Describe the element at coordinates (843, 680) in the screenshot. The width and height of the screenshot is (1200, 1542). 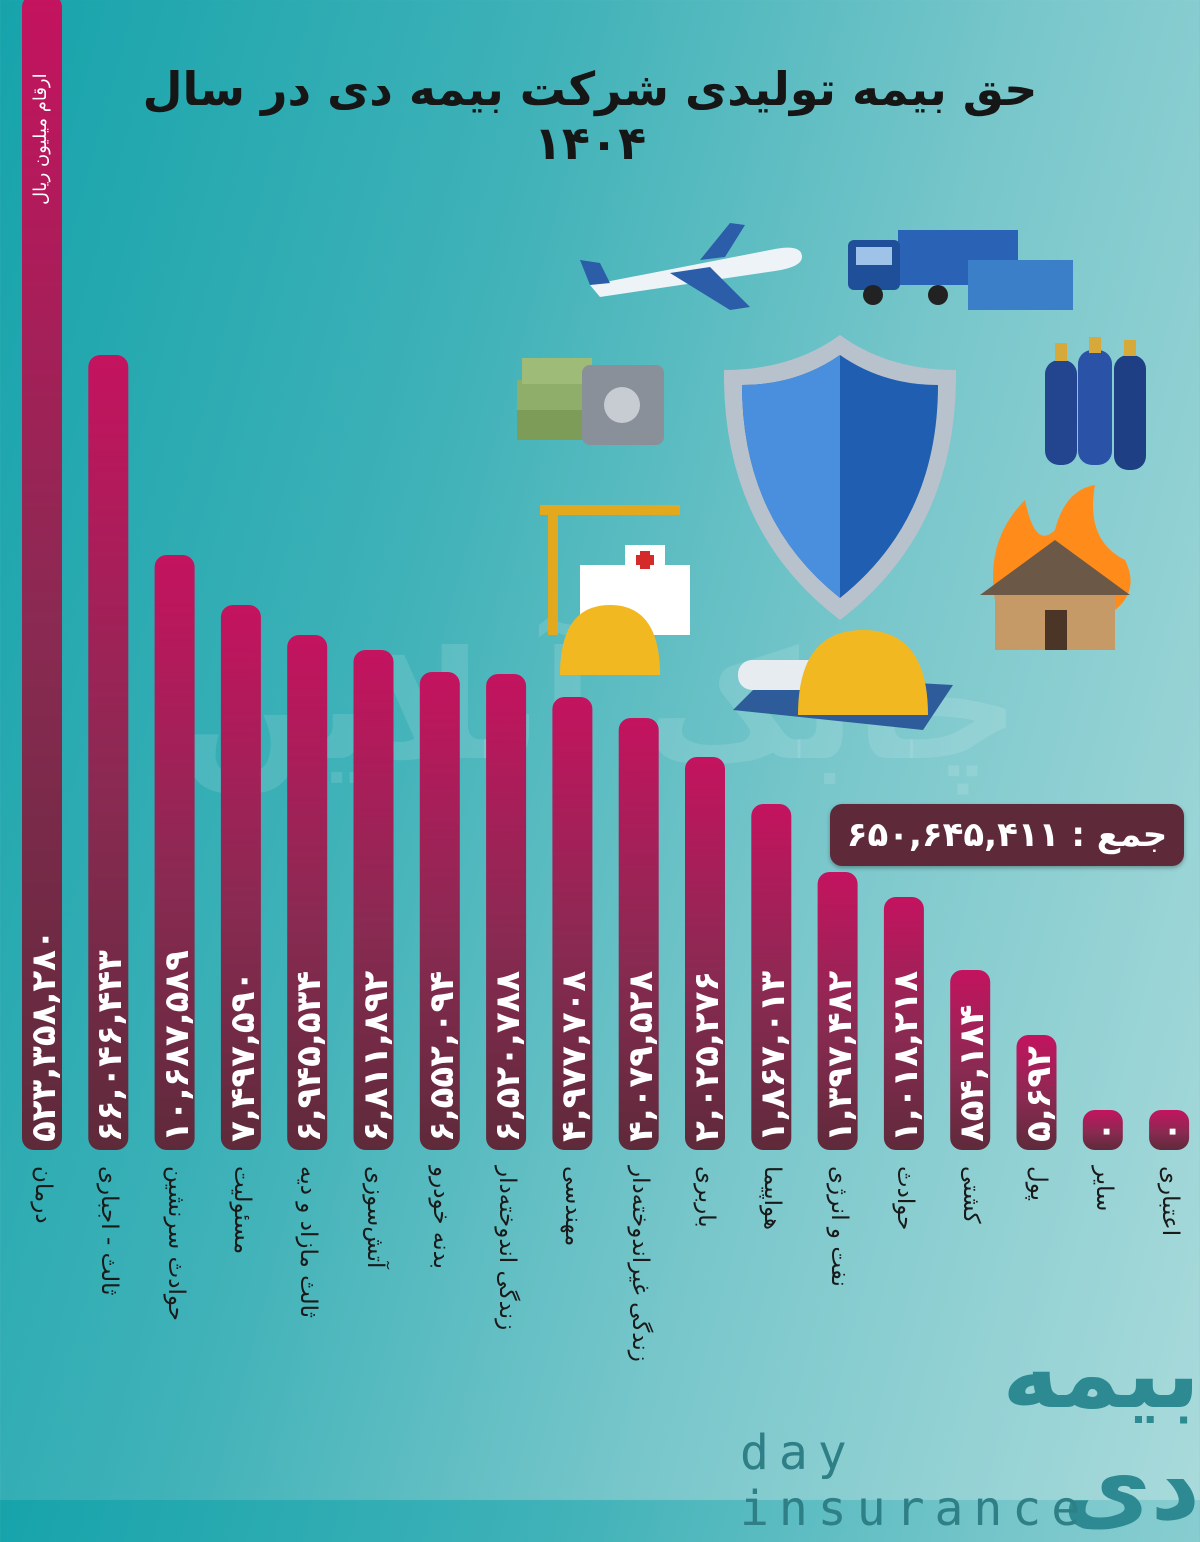
I see `helmet-blueprint-icon` at that location.